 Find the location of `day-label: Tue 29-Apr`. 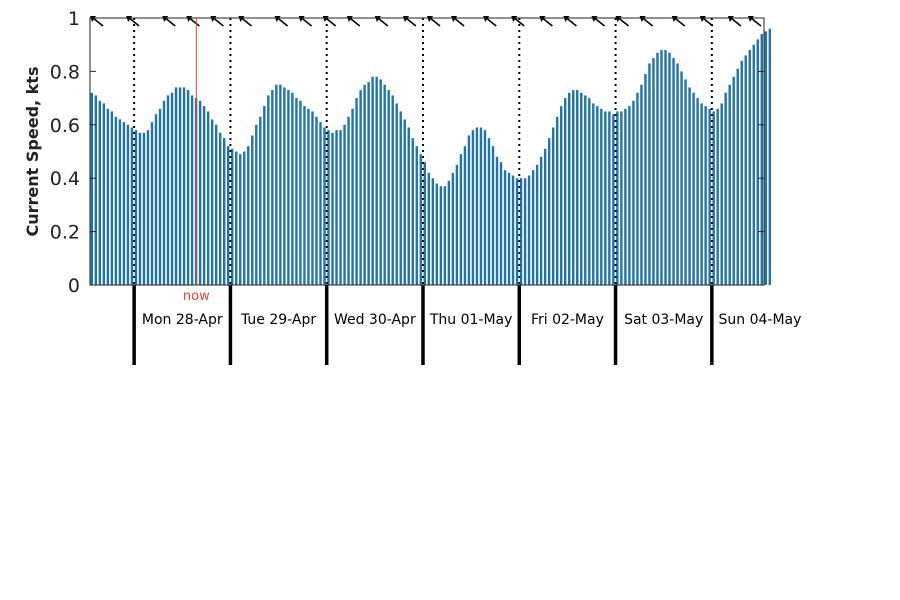

day-label: Tue 29-Apr is located at coordinates (278, 320).